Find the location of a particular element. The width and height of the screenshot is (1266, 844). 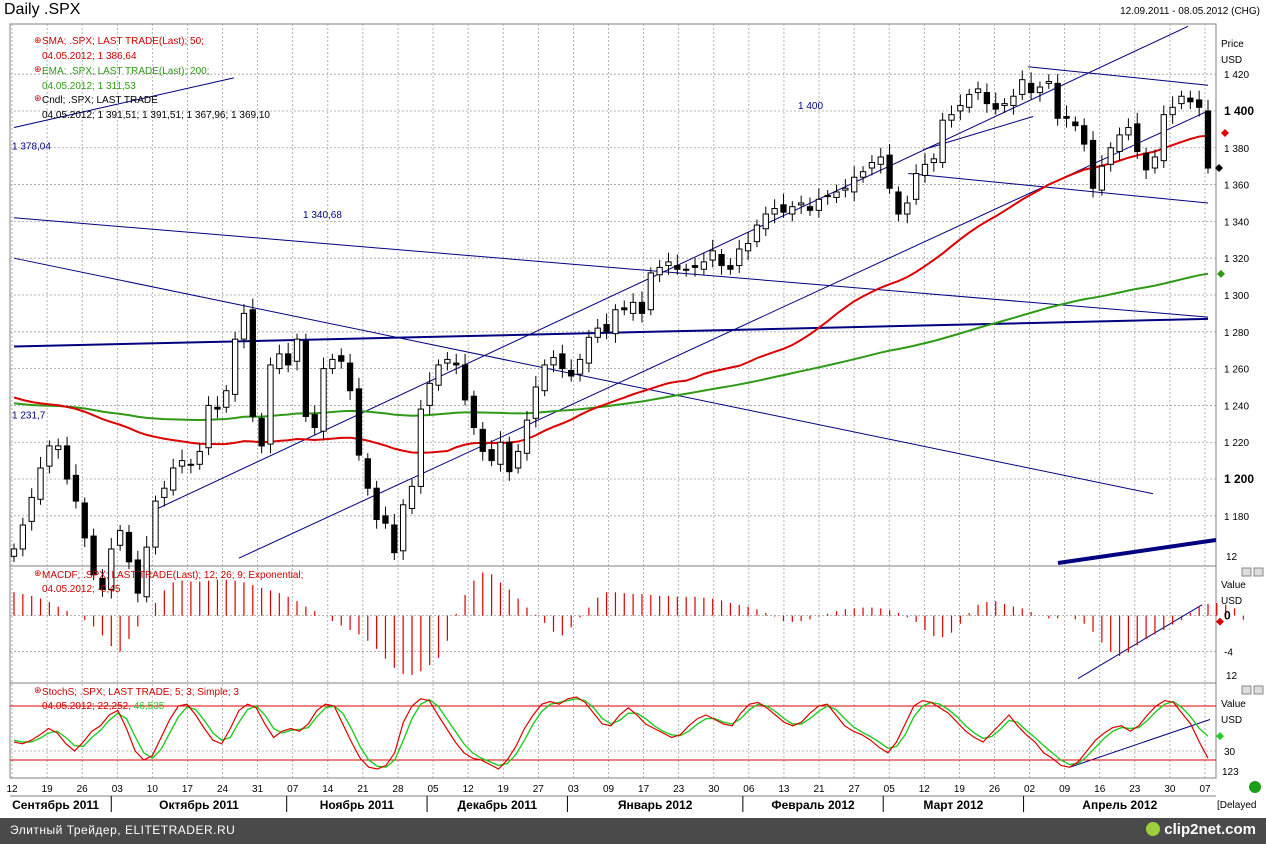

stoch-panel-controls is located at coordinates (1252, 690).